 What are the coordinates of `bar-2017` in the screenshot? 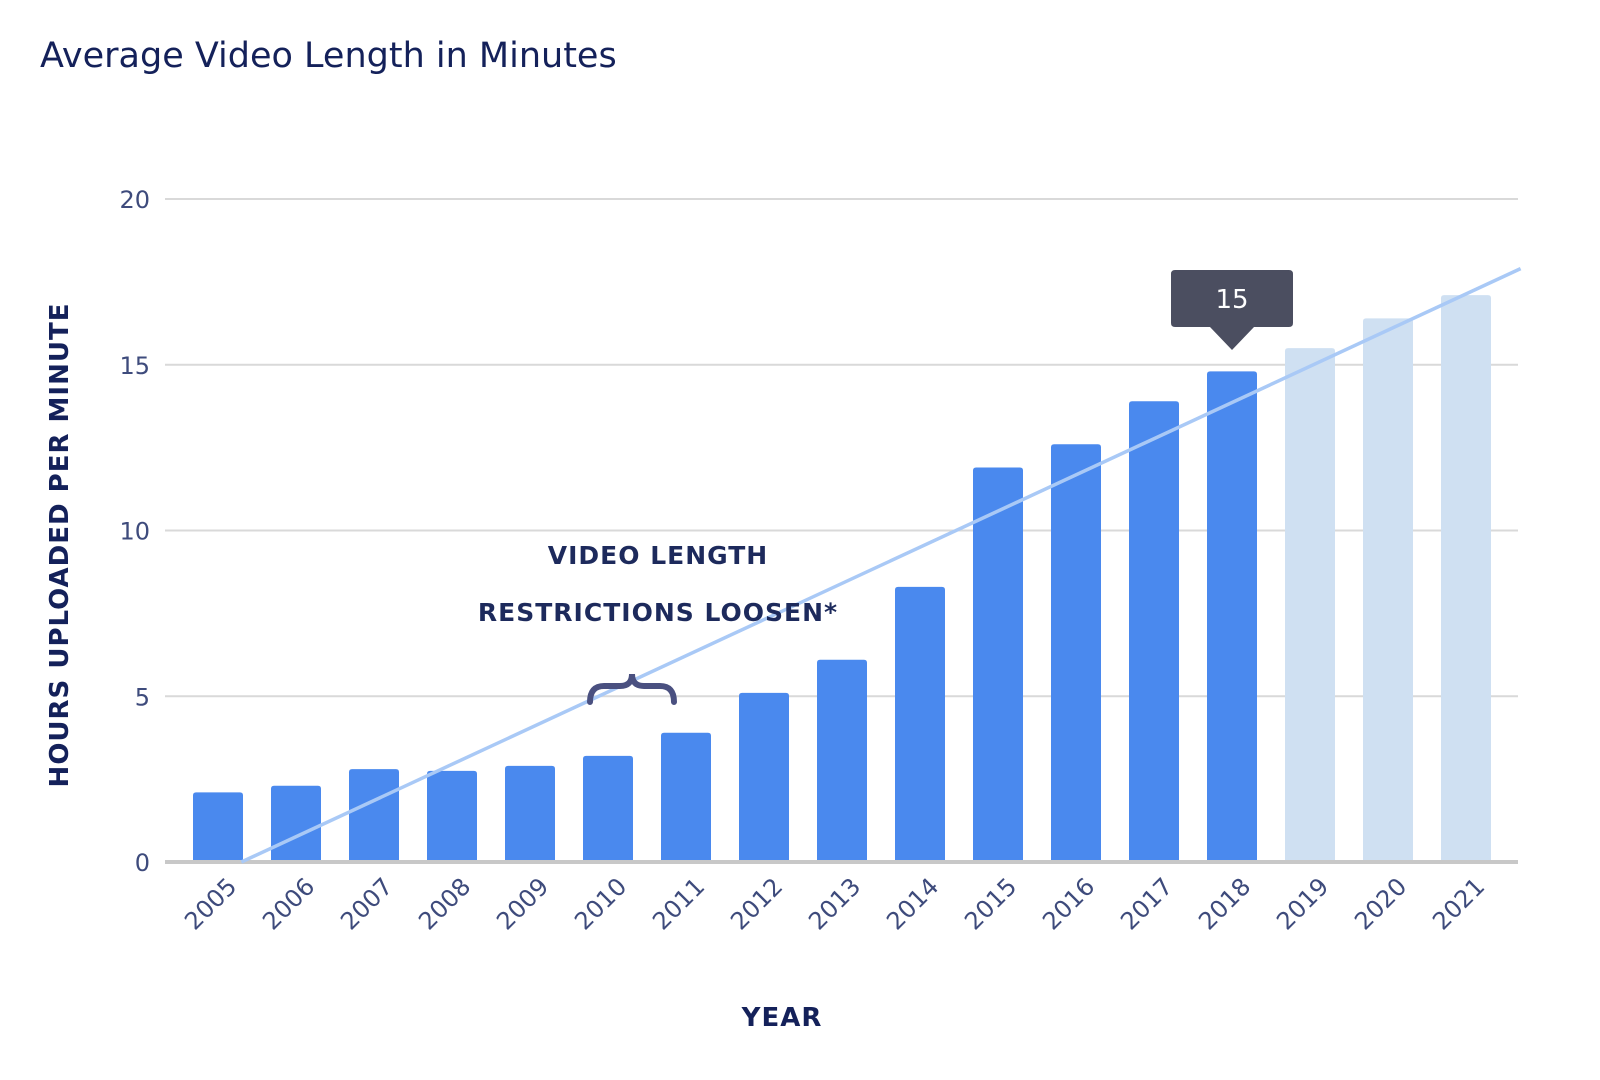 It's located at (1154, 630).